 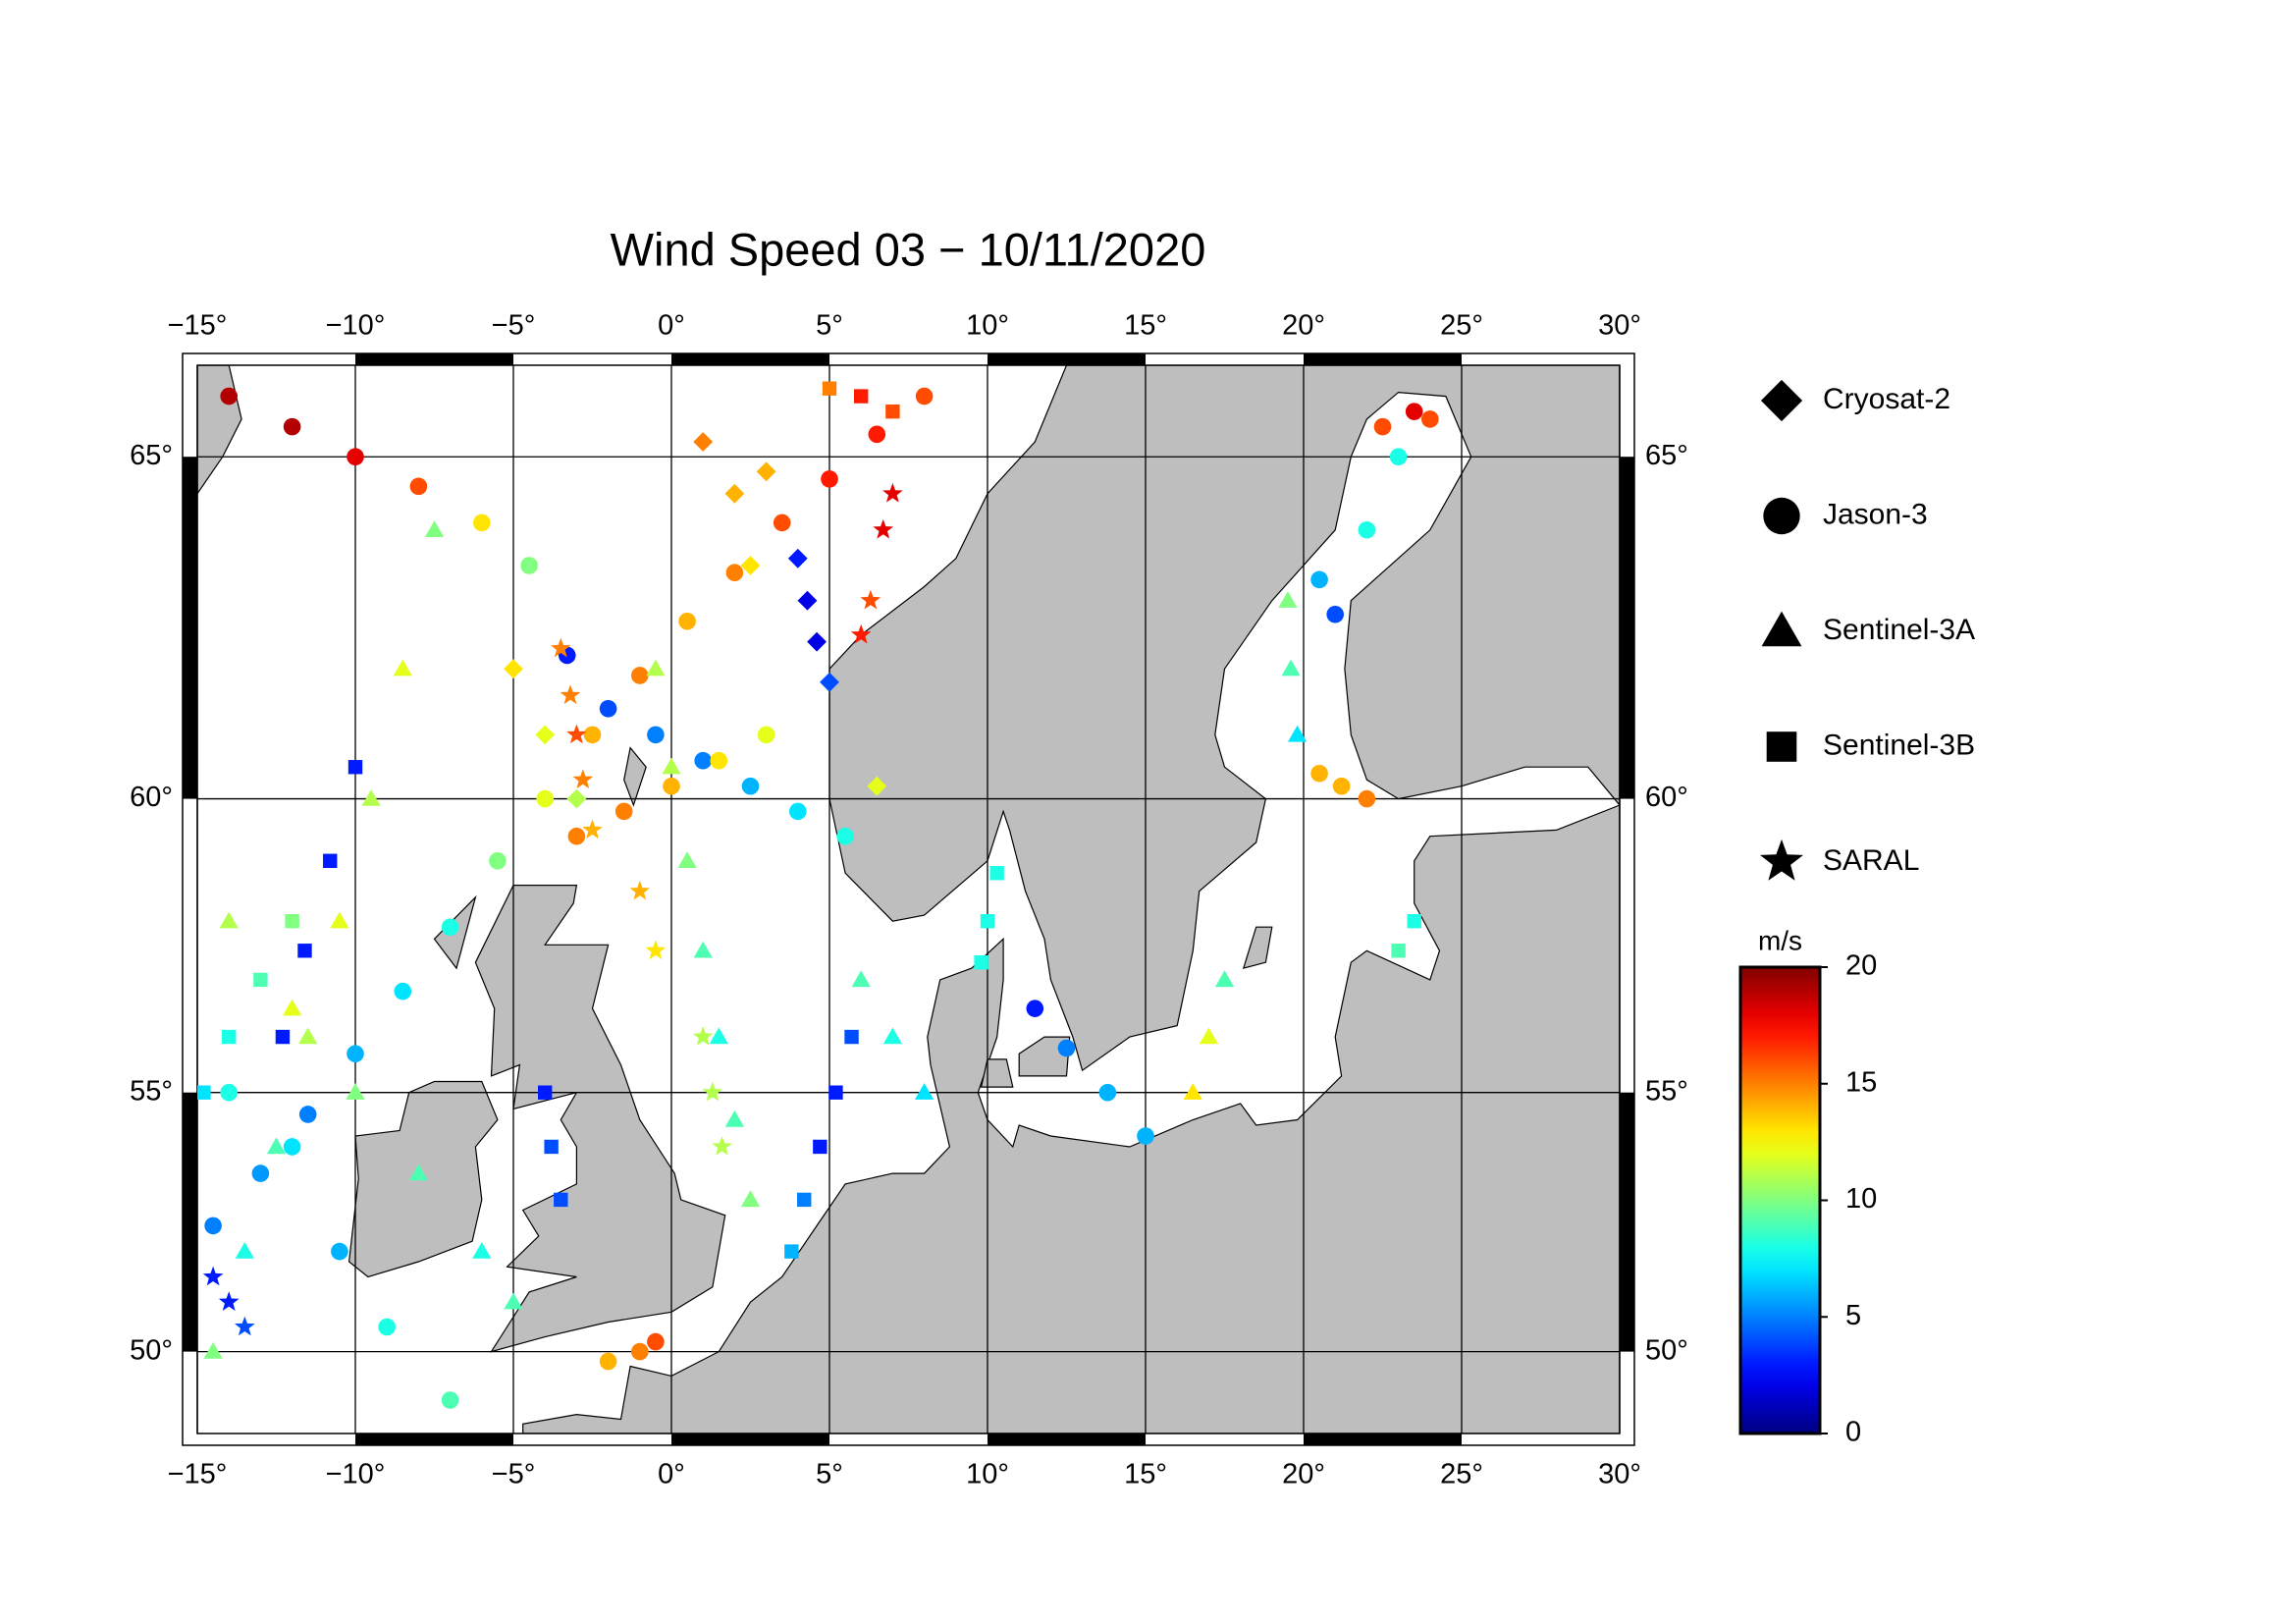 I want to click on colorbar-tick-label: 0, so click(x=1853, y=1432).